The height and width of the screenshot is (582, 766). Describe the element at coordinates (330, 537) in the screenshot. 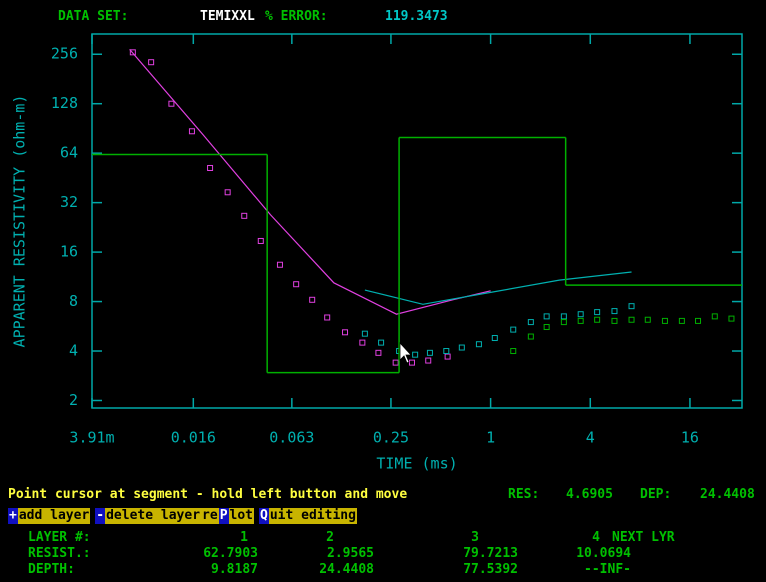

I see `table-cell: 2` at that location.